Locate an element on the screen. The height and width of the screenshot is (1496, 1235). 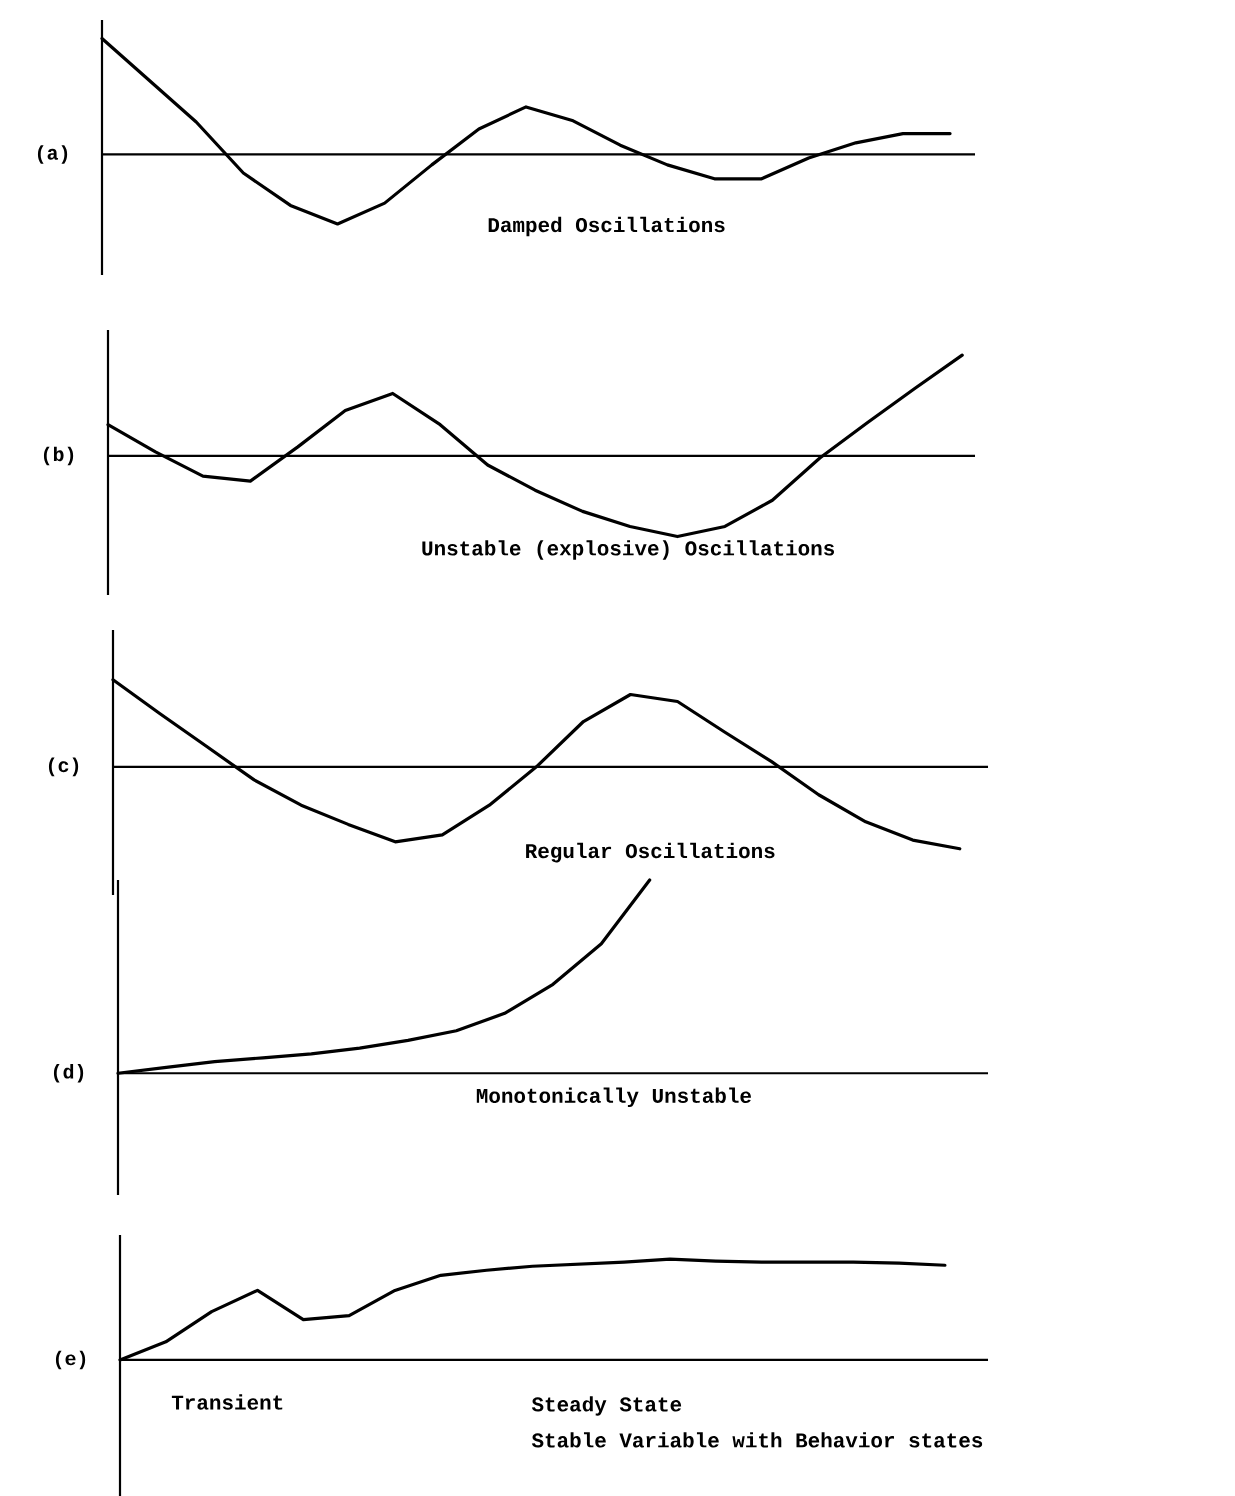
text: Transient is located at coordinates (227, 1402).